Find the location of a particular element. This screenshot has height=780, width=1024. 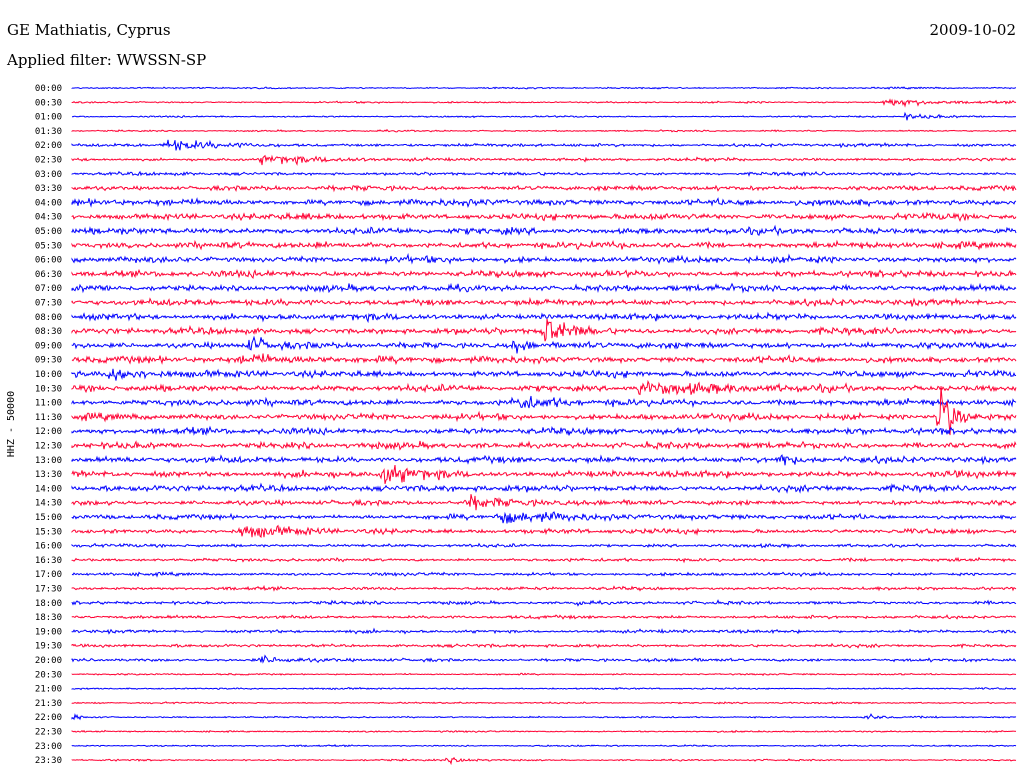

time-label: 07:30 is located at coordinates (48, 304).